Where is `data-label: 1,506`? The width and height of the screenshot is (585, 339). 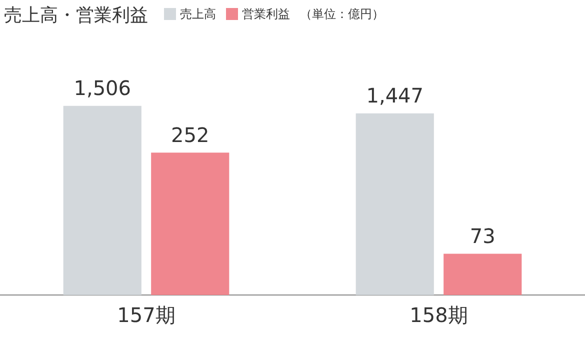 data-label: 1,506 is located at coordinates (103, 88).